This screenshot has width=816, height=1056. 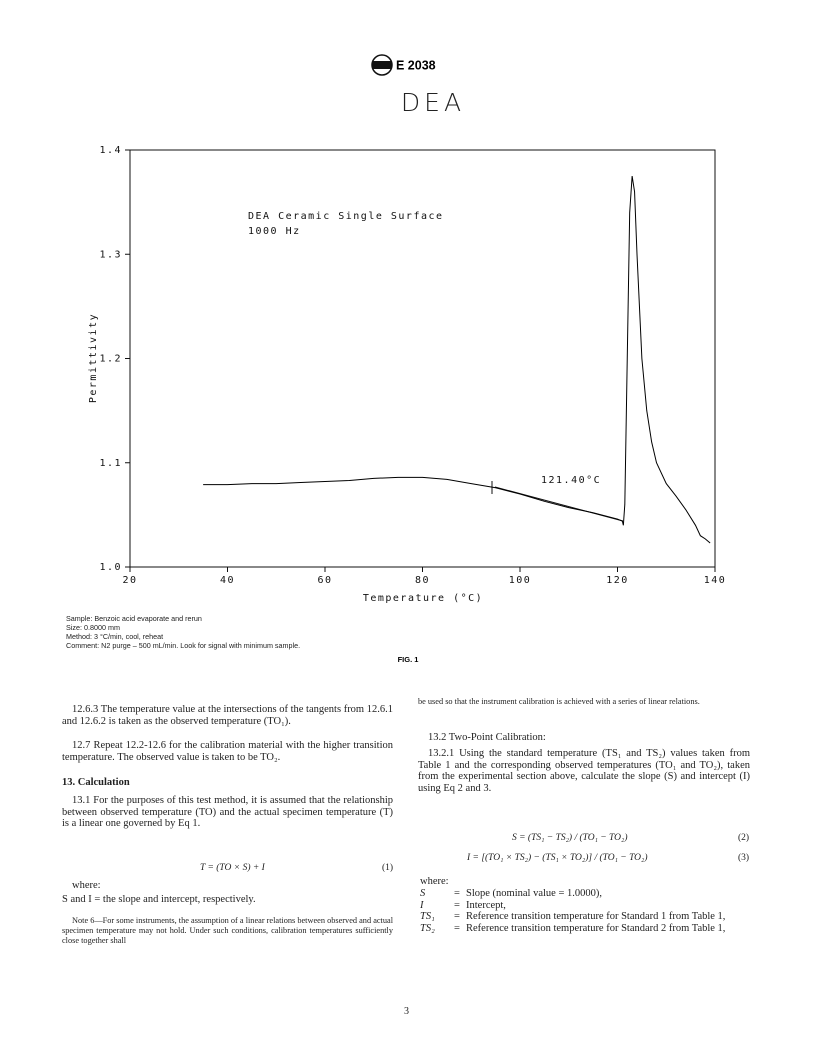 What do you see at coordinates (422, 905) in the screenshot?
I see `symbol: I` at bounding box center [422, 905].